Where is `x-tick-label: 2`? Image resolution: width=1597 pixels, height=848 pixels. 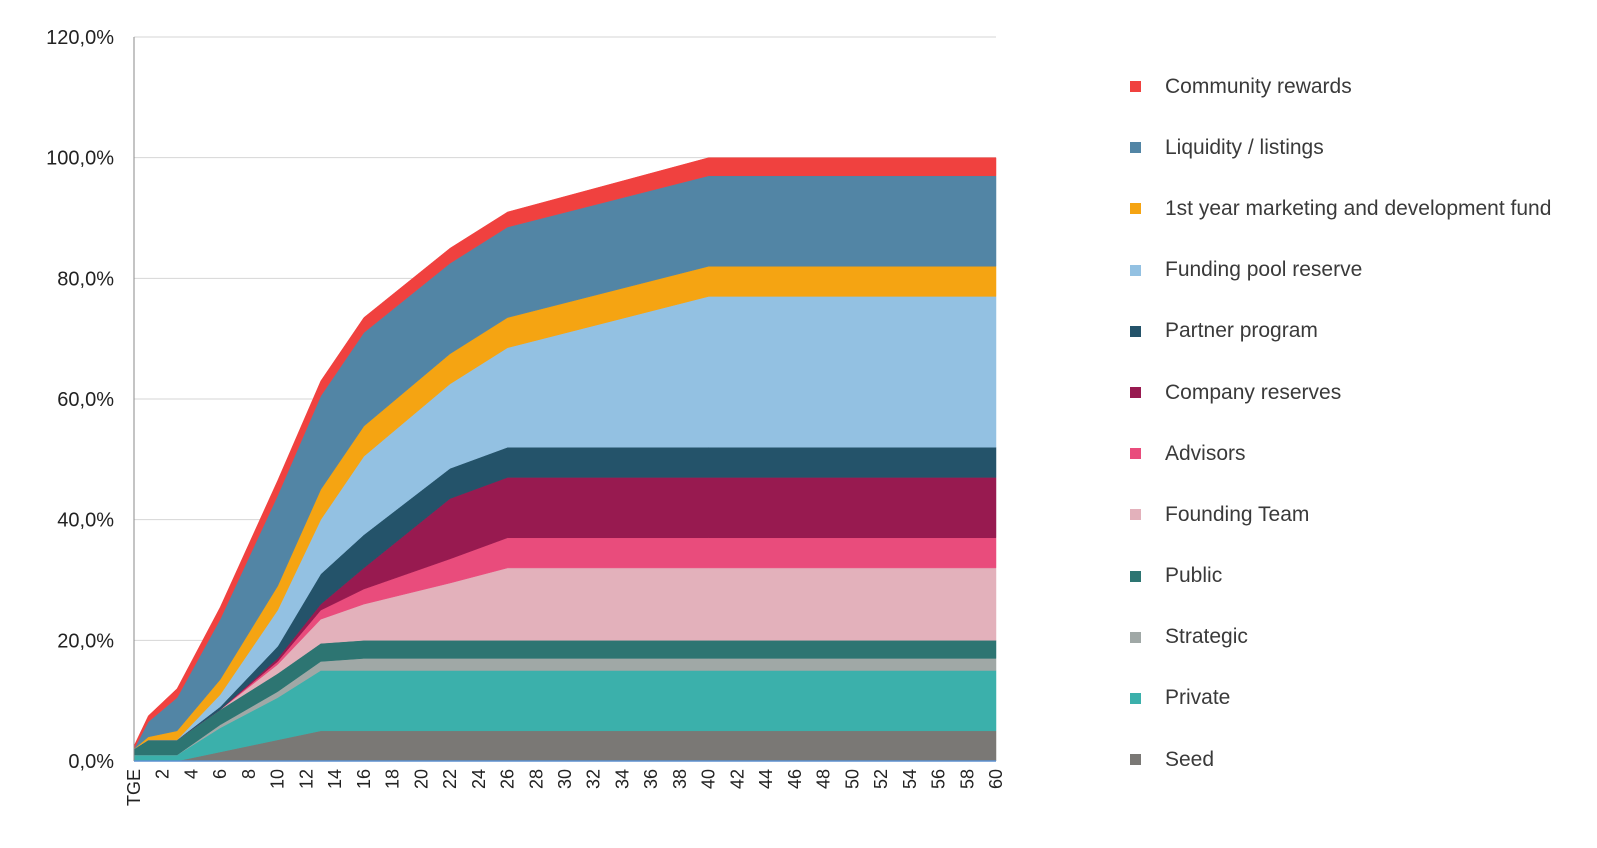 x-tick-label: 2 is located at coordinates (163, 774).